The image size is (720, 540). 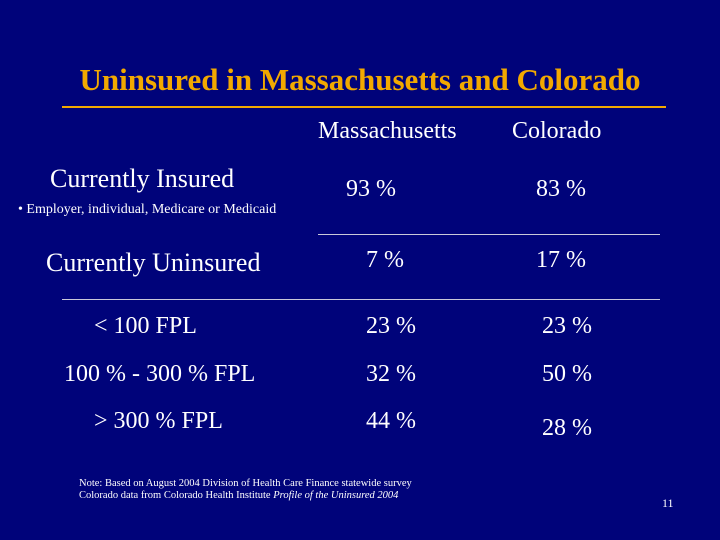 I want to click on column-header-colorado: Colorado, so click(x=557, y=131).